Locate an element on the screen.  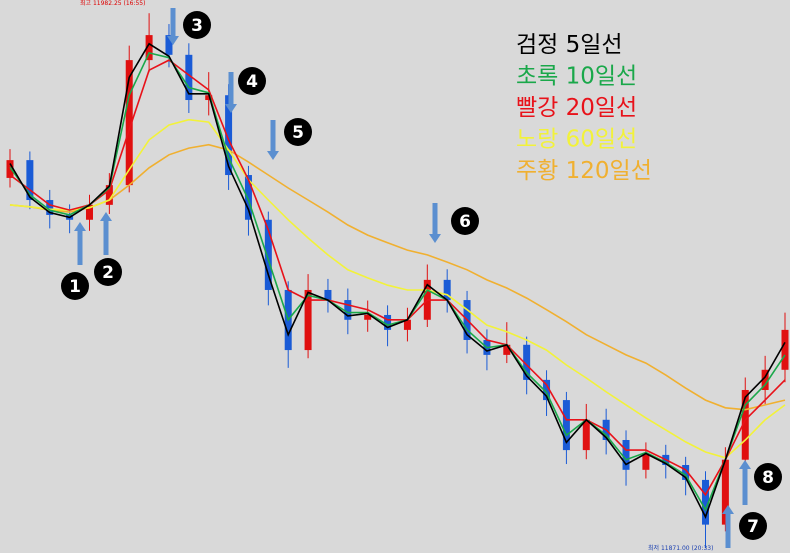
high-label: 최고 11982.25 (16:55) is located at coordinates (112, 3).